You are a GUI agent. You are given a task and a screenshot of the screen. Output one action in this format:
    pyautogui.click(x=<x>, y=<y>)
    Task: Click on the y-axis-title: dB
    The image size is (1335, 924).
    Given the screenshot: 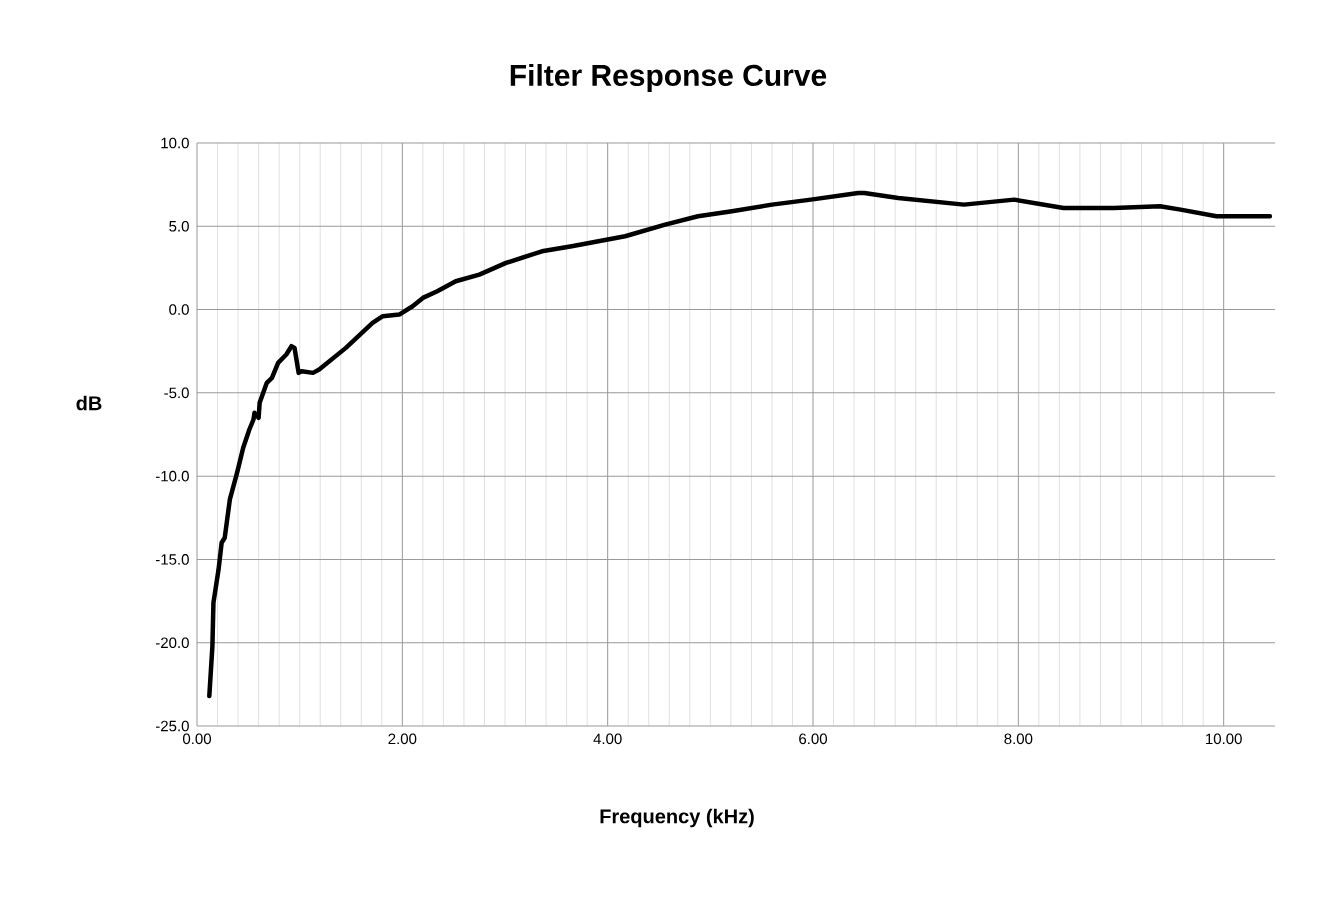 What is the action you would take?
    pyautogui.click(x=89, y=403)
    